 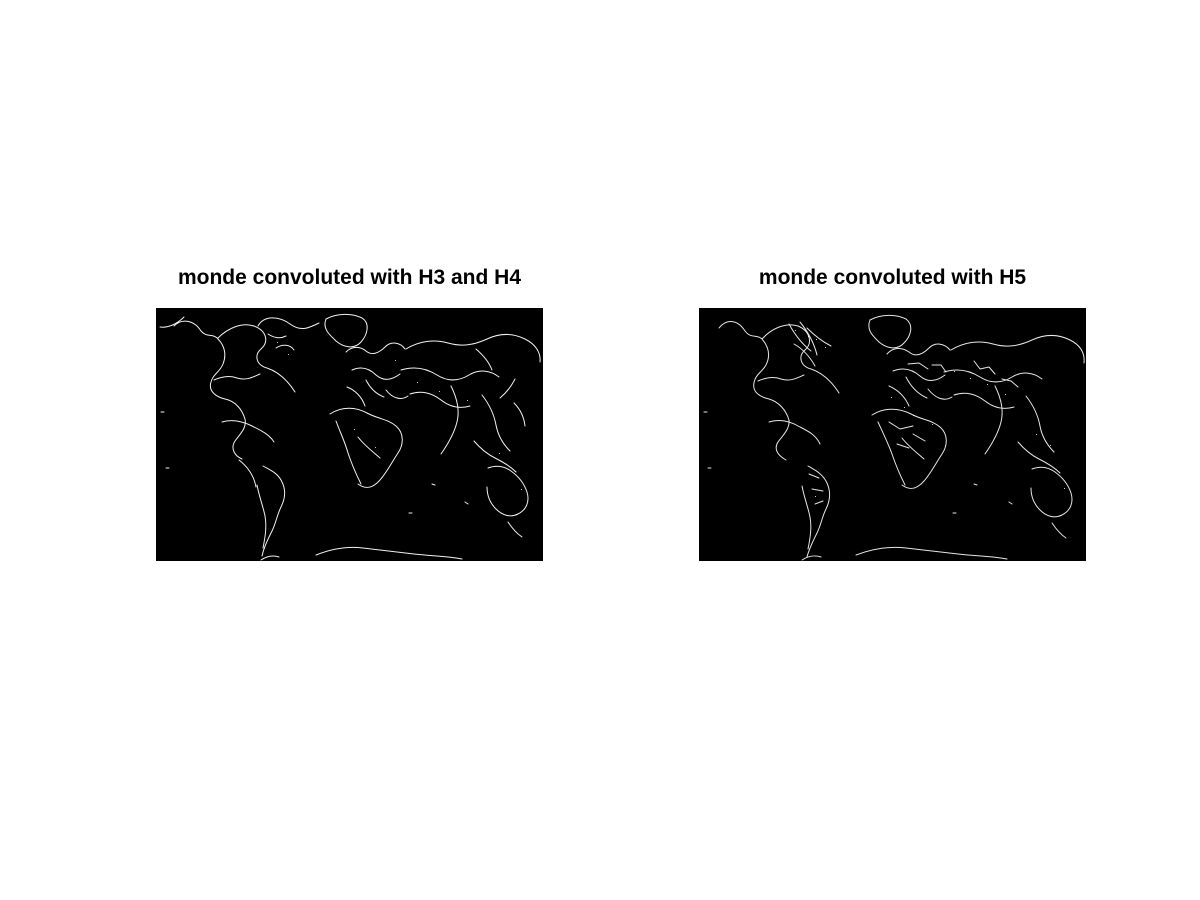 I want to click on left-panel-title: monde convoluted with H3 and H4, so click(x=349, y=277).